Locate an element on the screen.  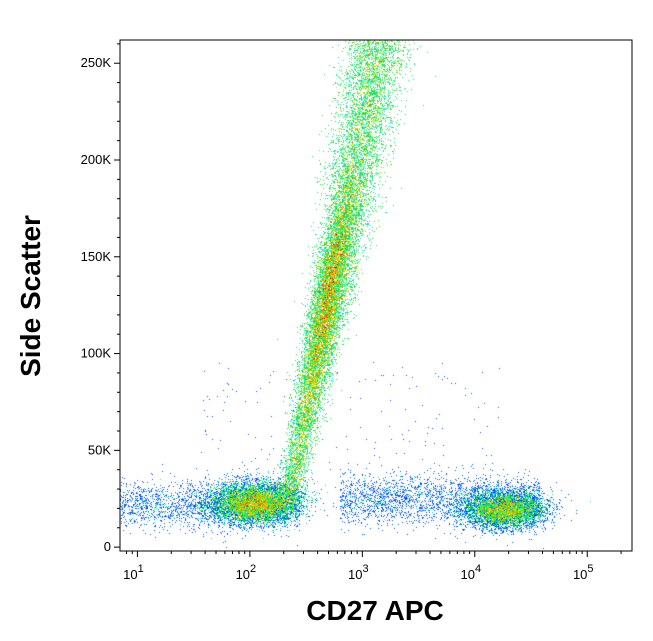
x-tick-label: 10⁴ is located at coordinates (470, 572).